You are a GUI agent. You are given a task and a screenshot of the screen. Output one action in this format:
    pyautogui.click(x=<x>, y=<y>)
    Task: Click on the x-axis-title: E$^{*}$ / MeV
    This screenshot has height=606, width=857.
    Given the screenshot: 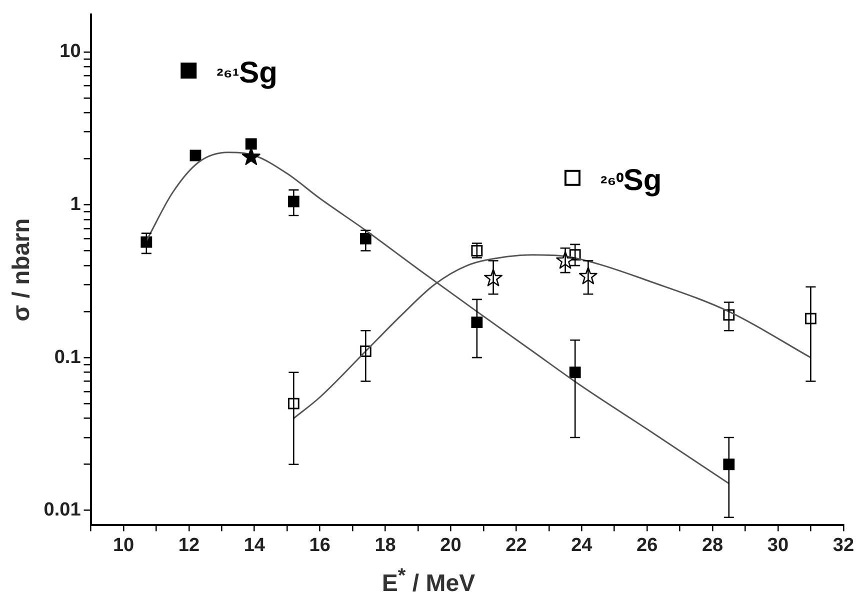 What is the action you would take?
    pyautogui.click(x=428, y=581)
    